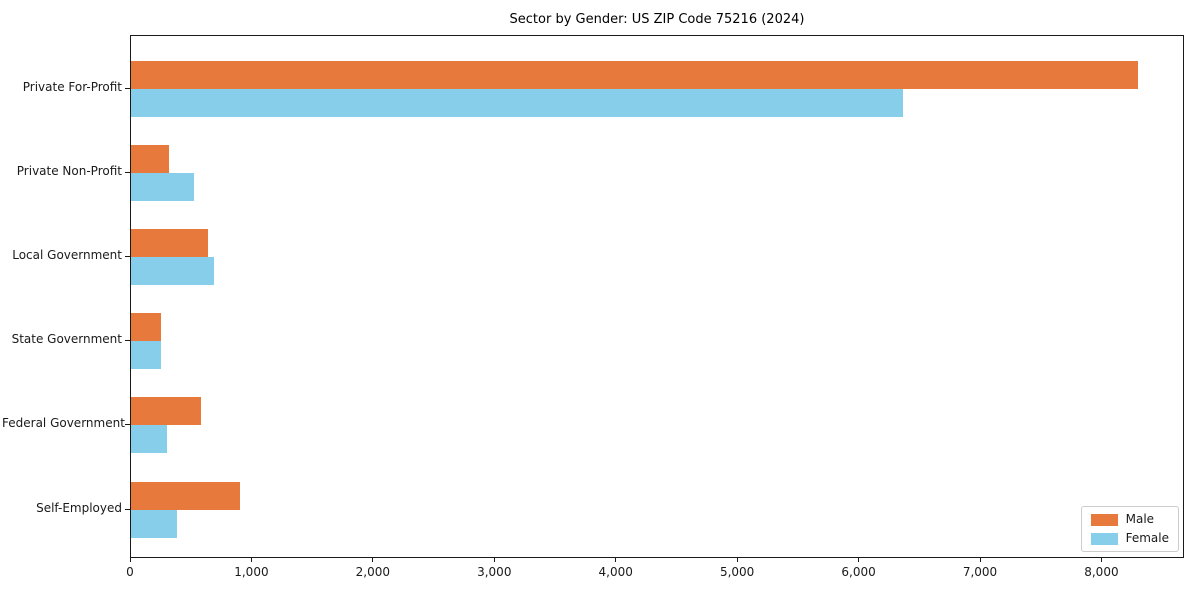 Image resolution: width=1200 pixels, height=600 pixels. I want to click on bar-female-private-for-profit, so click(517, 102).